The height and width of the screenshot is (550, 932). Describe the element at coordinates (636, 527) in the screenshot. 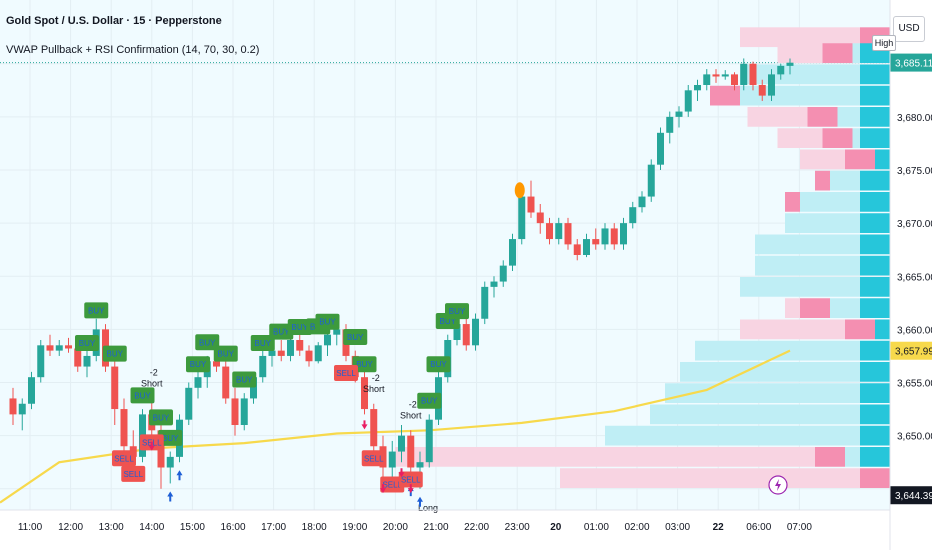

I see `time-axis-label: 02:00` at that location.